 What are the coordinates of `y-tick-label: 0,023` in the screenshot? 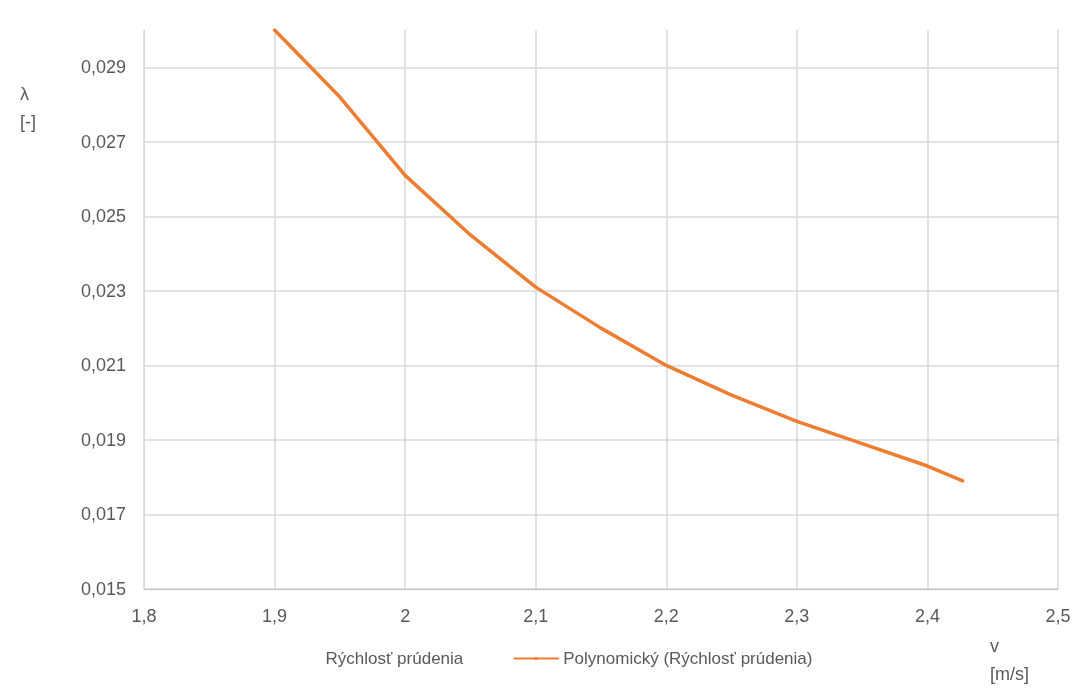 It's located at (103, 290).